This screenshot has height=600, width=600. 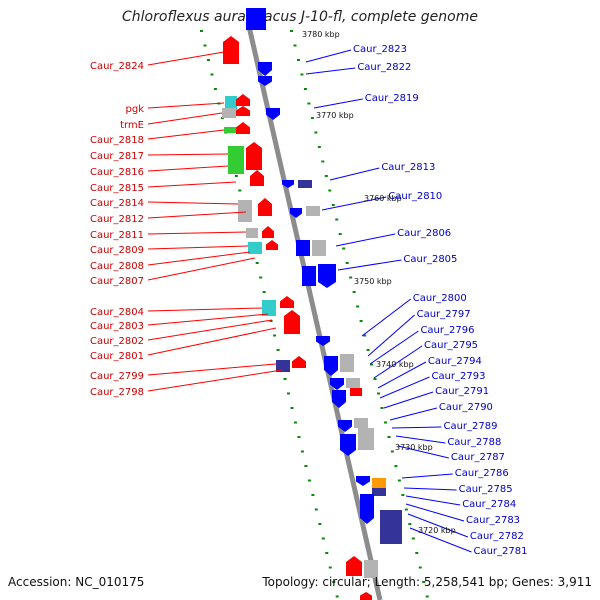 What do you see at coordinates (117, 172) in the screenshot?
I see `gene-label-left: Caur_2816` at bounding box center [117, 172].